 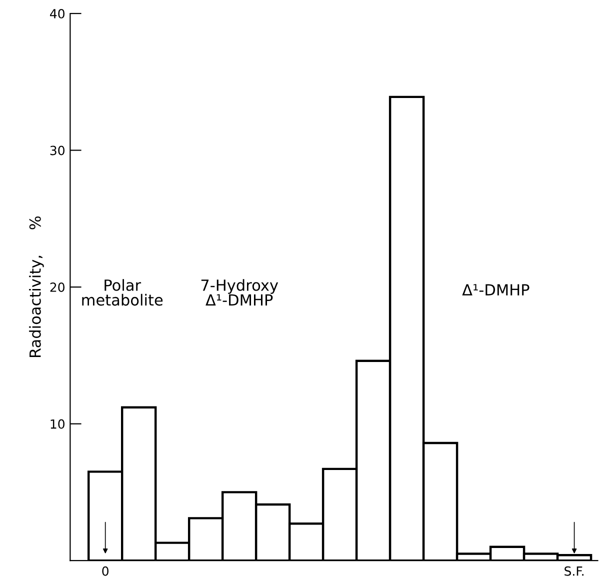 I want to click on annotation: Δ¹-DMHP, so click(x=496, y=290).